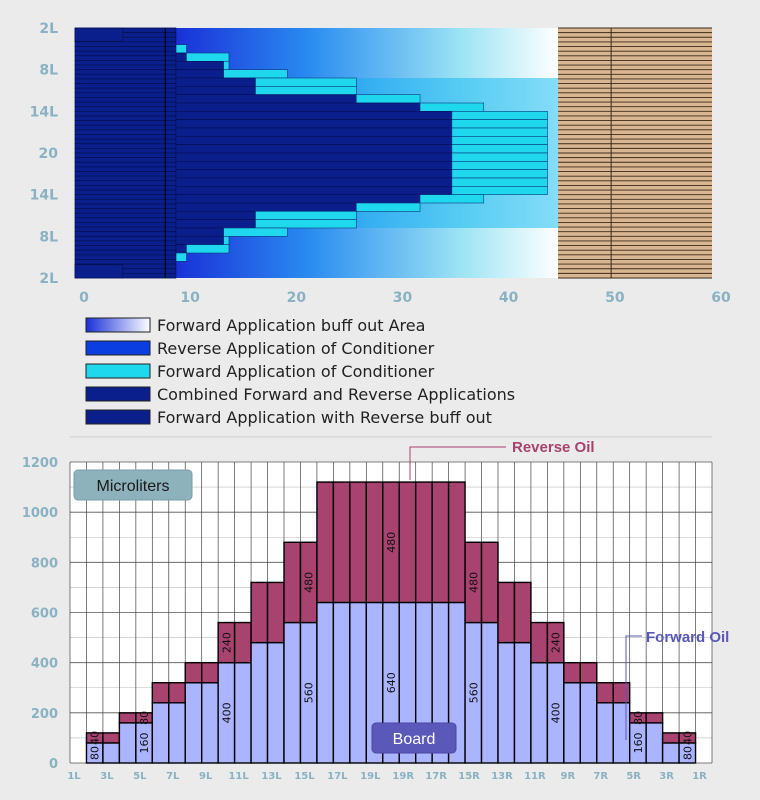  Describe the element at coordinates (721, 298) in the screenshot. I see `pattern-x-tick: 60` at that location.